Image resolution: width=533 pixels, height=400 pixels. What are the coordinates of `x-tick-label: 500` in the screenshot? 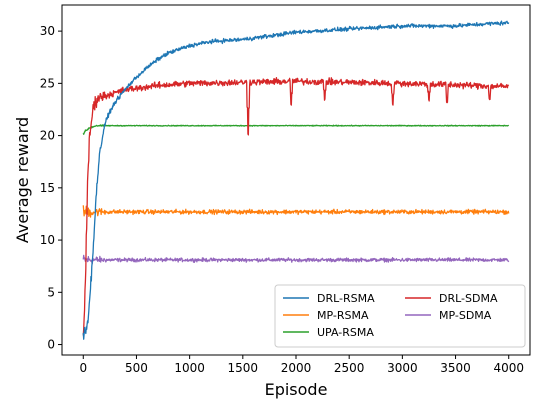 It's located at (136, 368).